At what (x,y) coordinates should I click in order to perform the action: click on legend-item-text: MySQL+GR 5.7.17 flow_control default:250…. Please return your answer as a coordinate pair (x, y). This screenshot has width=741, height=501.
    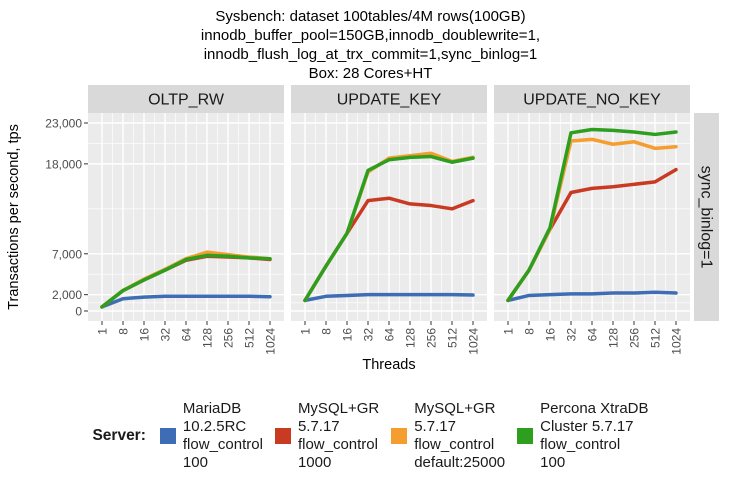
    Looking at the image, I should click on (459, 436).